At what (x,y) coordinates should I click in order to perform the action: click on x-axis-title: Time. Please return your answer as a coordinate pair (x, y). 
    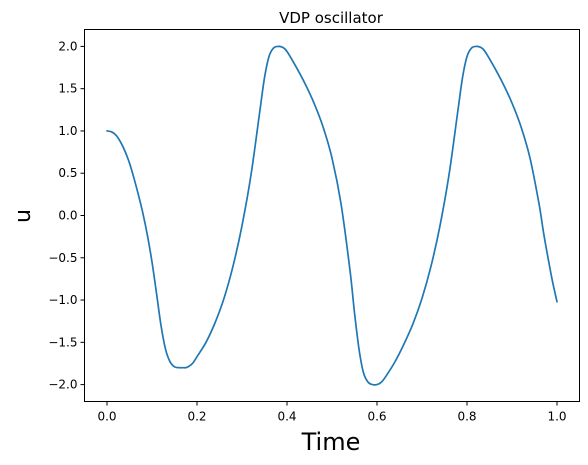
    Looking at the image, I should click on (331, 442).